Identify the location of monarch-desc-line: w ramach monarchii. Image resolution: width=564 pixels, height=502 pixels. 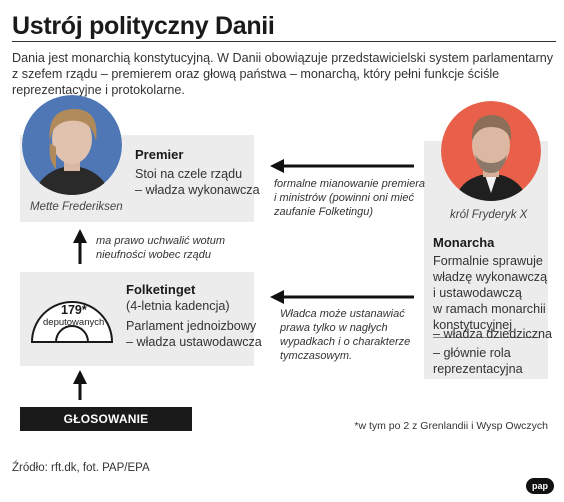
(489, 309).